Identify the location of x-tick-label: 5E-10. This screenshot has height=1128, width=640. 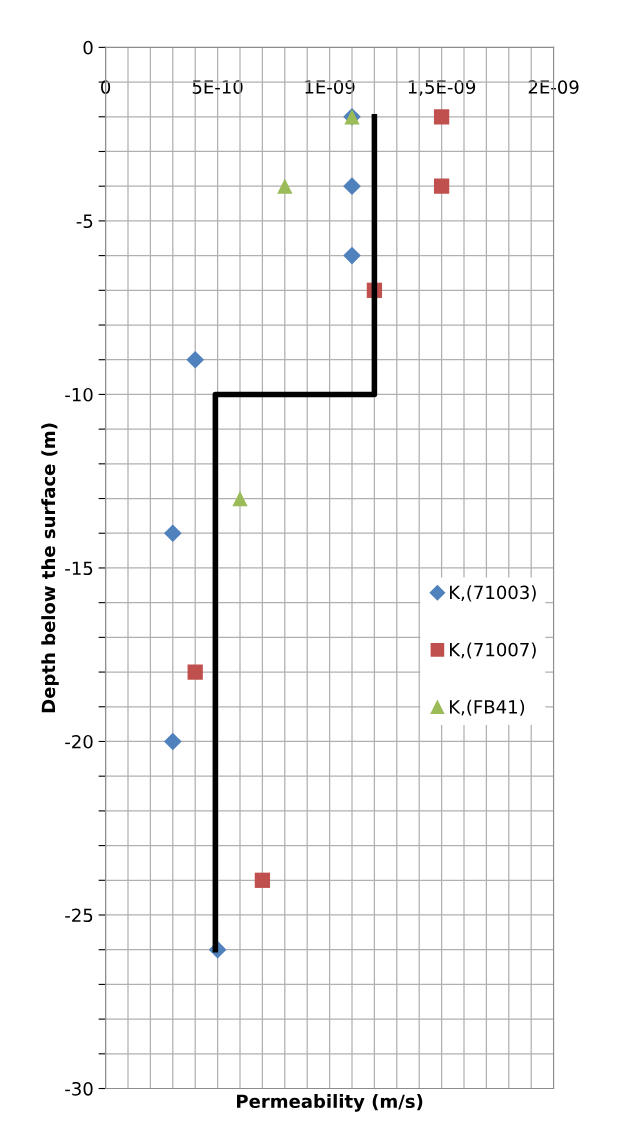
(217, 87).